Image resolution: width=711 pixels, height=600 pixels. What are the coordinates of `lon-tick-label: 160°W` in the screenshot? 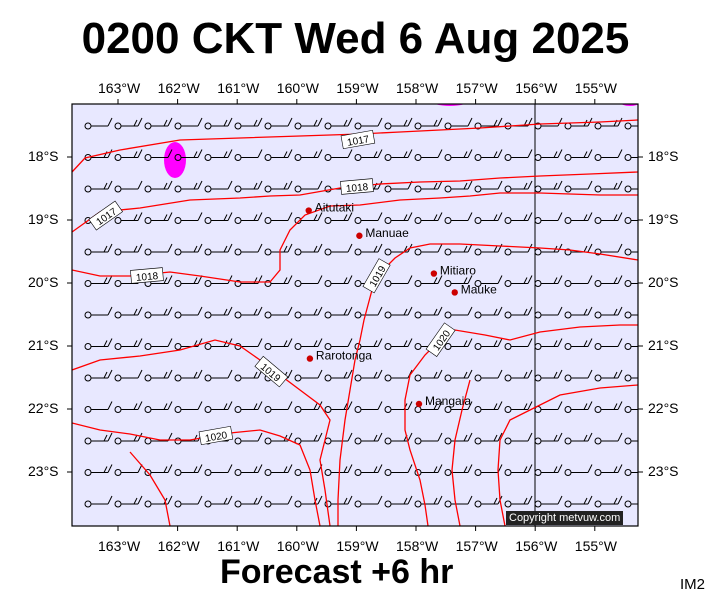 It's located at (297, 546).